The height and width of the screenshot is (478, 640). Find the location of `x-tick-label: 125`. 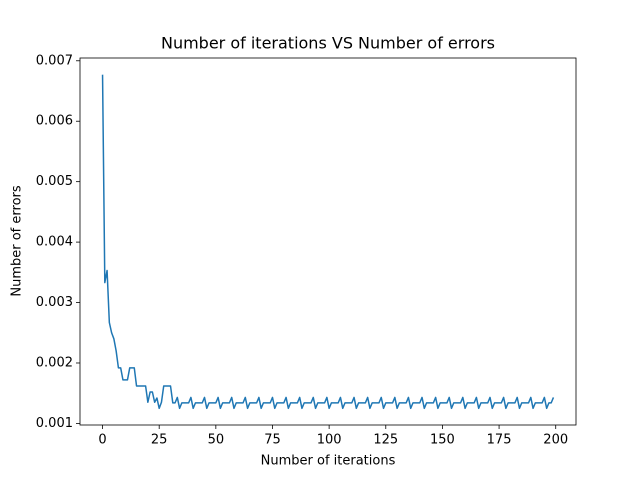

x-tick-label: 125 is located at coordinates (385, 440).